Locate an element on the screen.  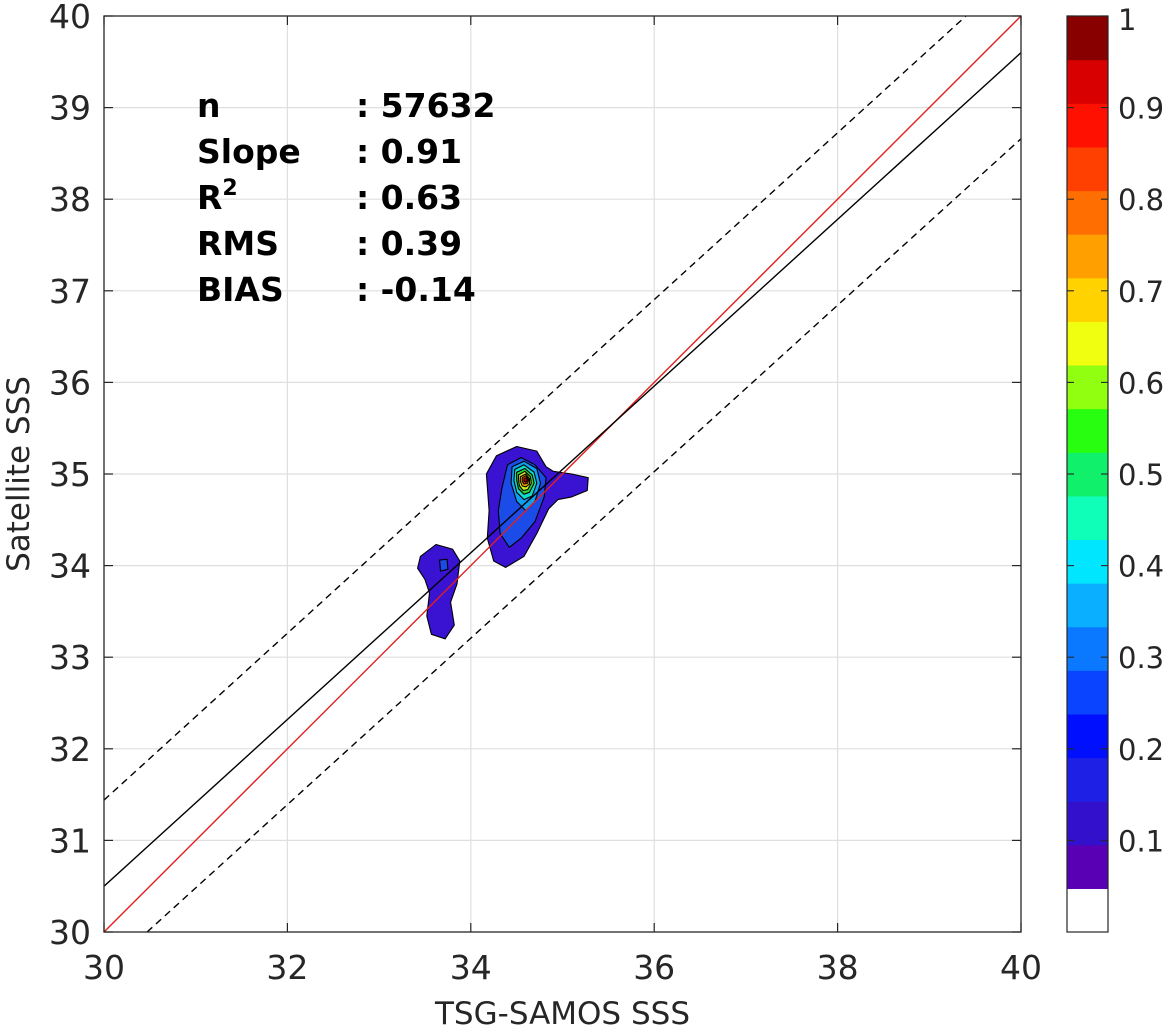
stat-value: : 57632 is located at coordinates (426, 105).